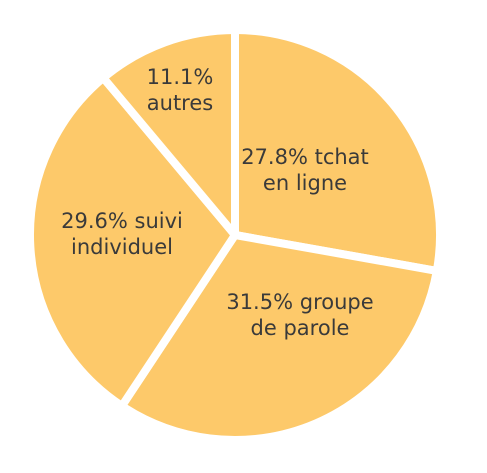  I want to click on value-label: 29.6%, so click(94, 221).